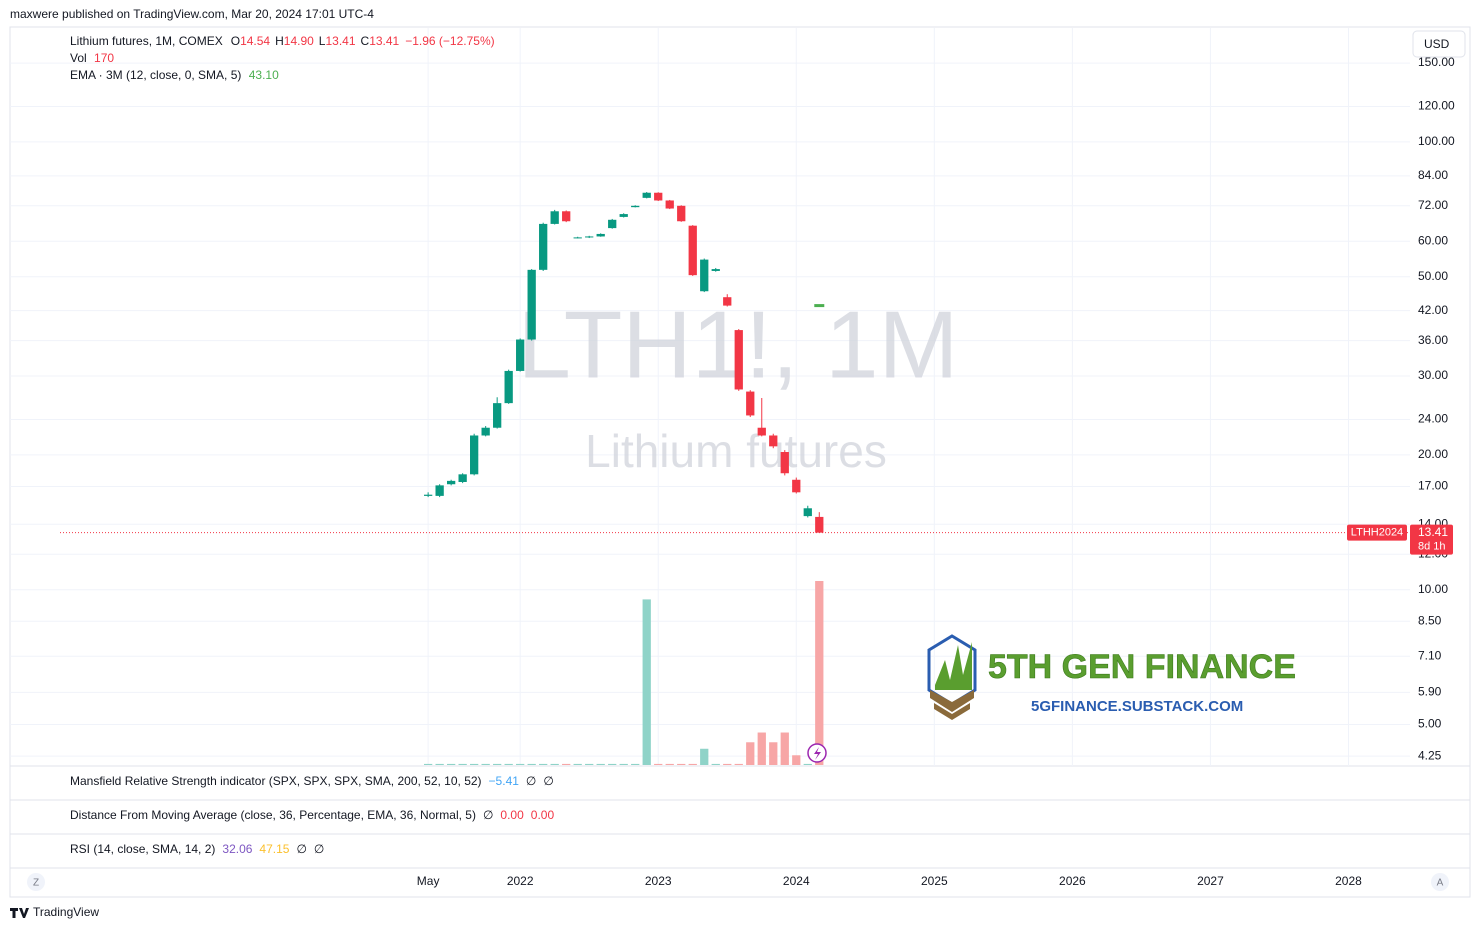 This screenshot has width=1480, height=931. I want to click on logo: 5TH GEN FINANCE 5GFINANCE.SUBSTACK.COM, so click(1111, 677).